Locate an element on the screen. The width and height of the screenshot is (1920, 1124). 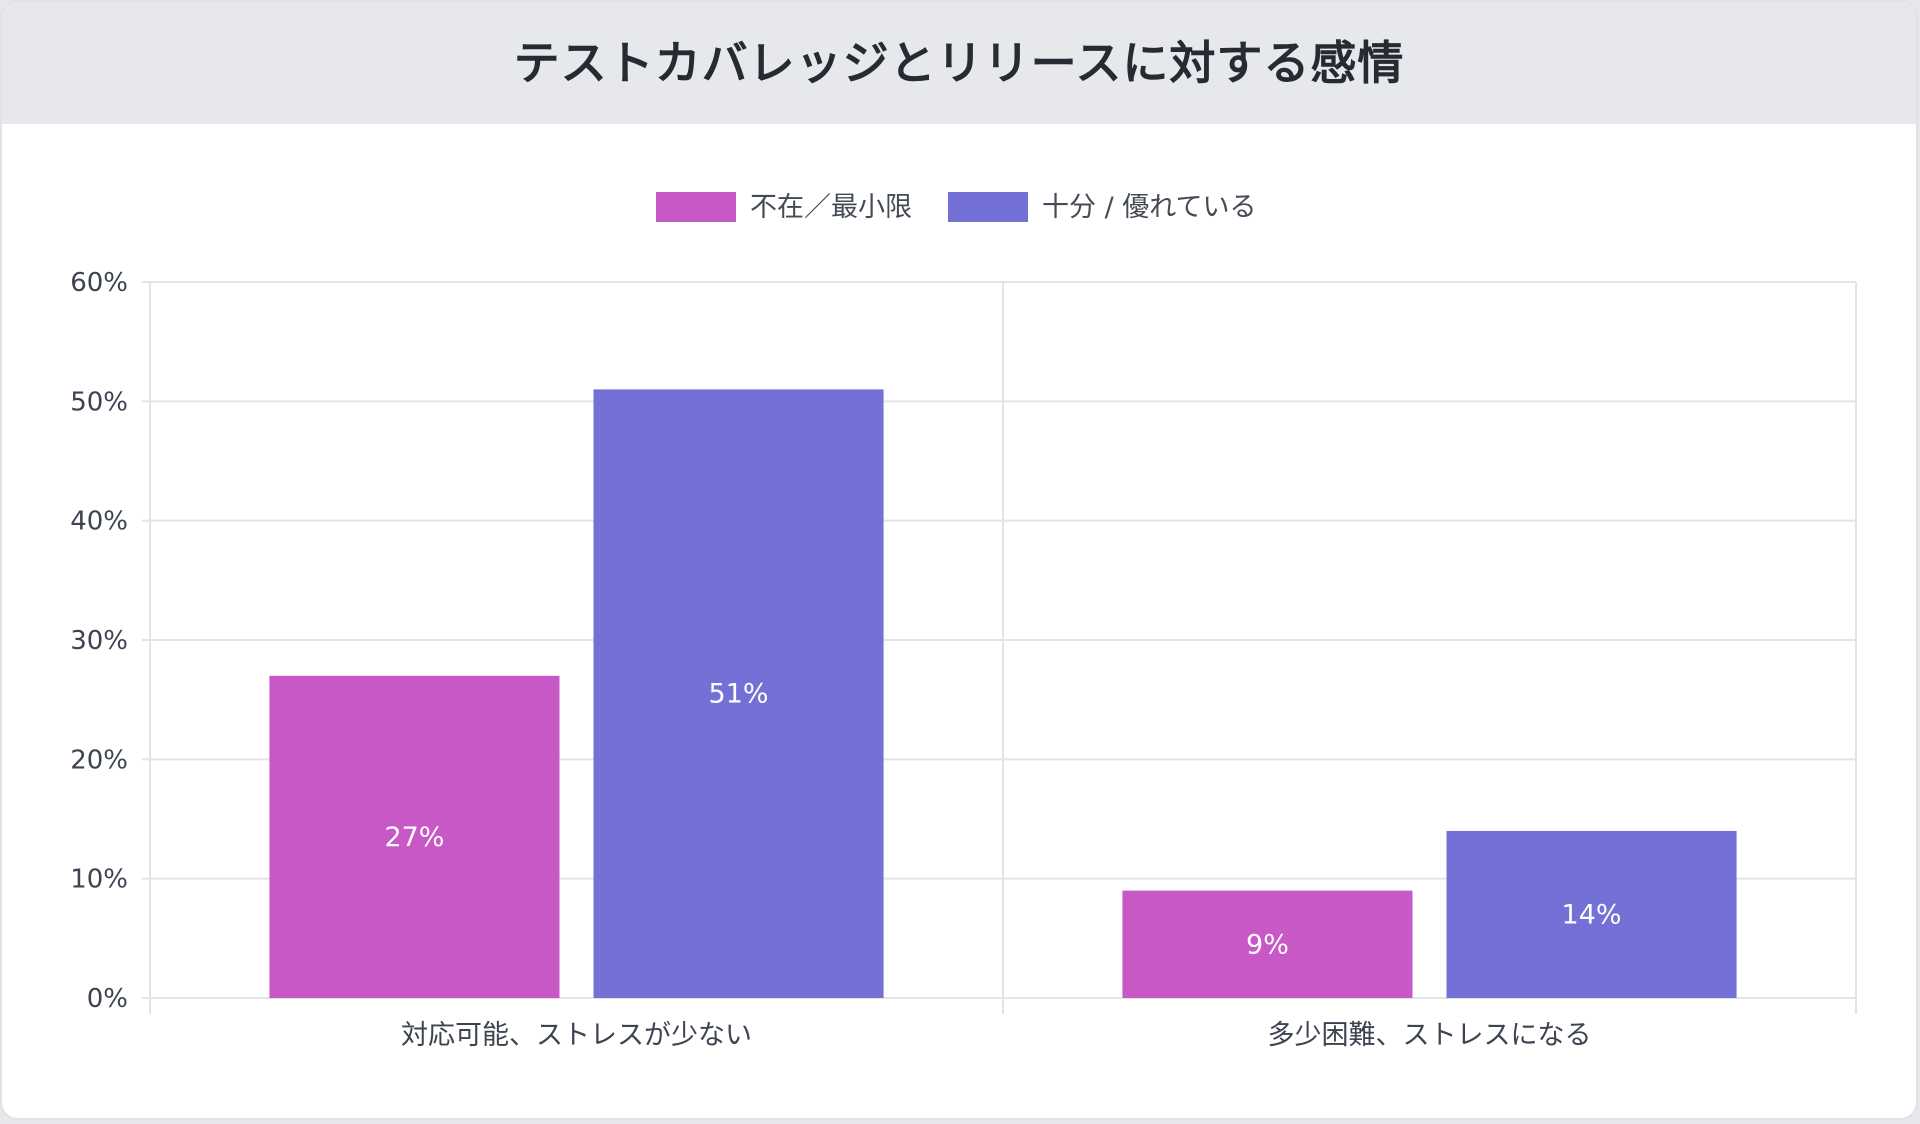
bar-value-label: 14% is located at coordinates (1592, 914).